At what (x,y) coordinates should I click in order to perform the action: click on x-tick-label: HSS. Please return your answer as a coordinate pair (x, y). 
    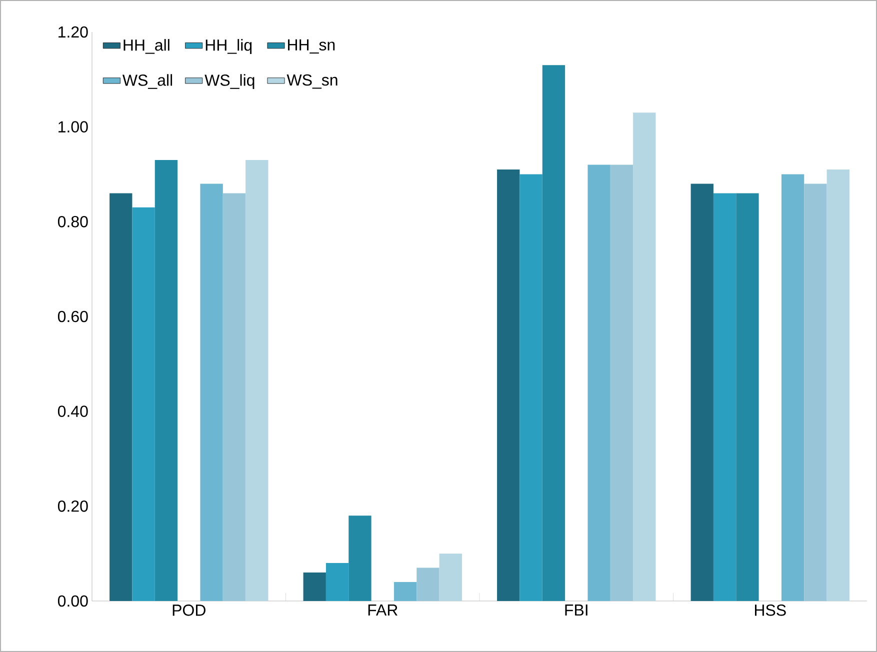
    Looking at the image, I should click on (770, 610).